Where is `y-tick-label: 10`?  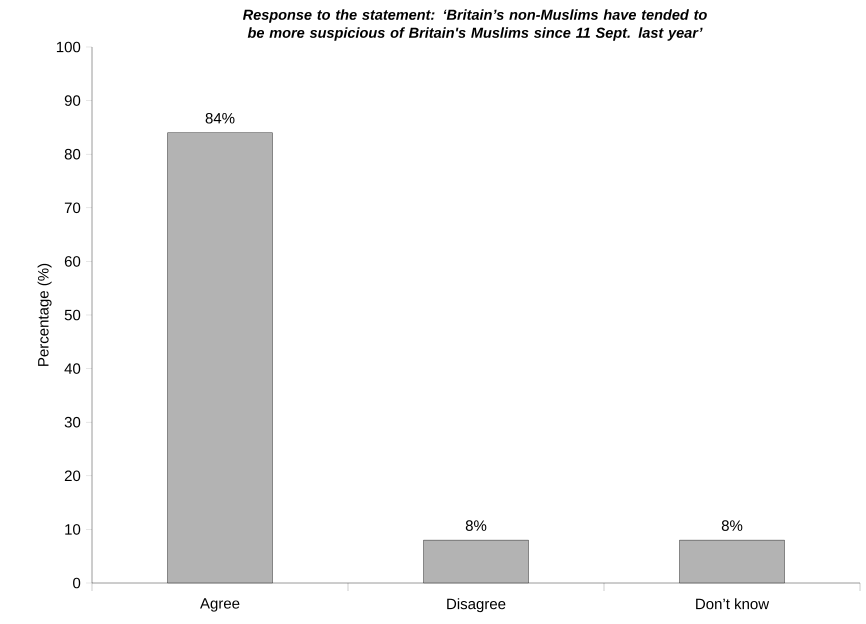
y-tick-label: 10 is located at coordinates (72, 529).